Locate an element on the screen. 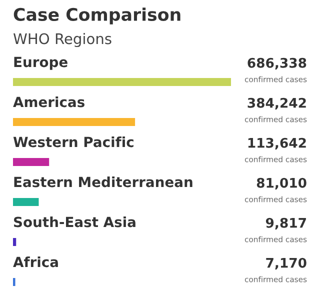 This screenshot has height=293, width=320. data-label: 686,338 is located at coordinates (277, 64).